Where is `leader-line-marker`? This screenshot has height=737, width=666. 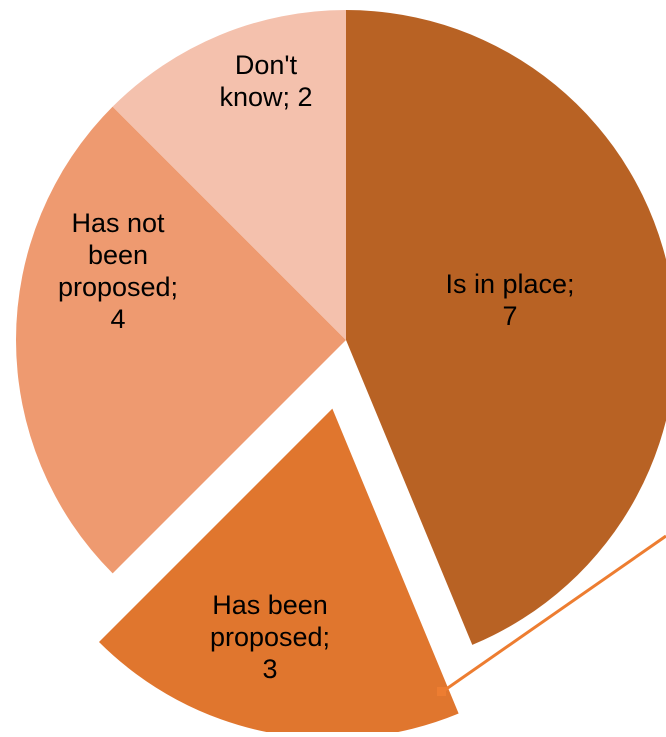 leader-line-marker is located at coordinates (441, 691).